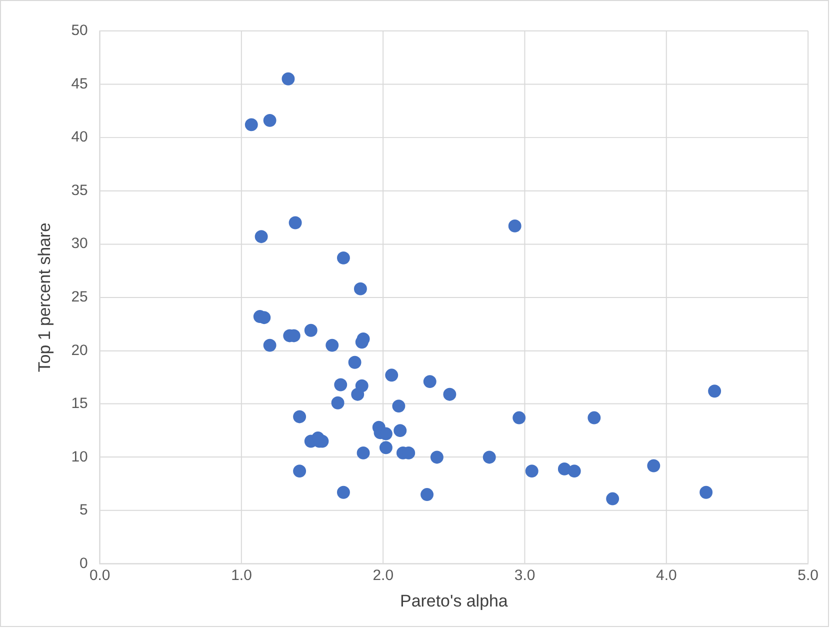  Describe the element at coordinates (383, 575) in the screenshot. I see `x-tick-label: 2.0` at that location.